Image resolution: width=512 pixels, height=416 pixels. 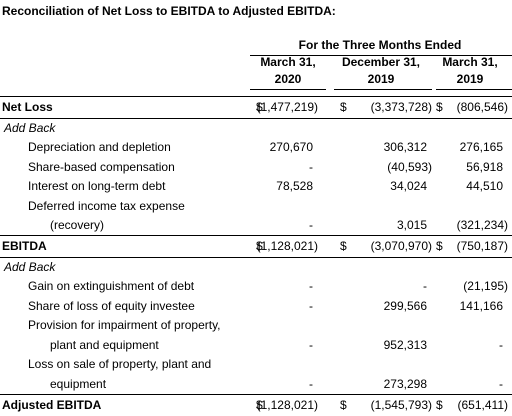 What do you see at coordinates (481, 147) in the screenshot?
I see `amount: 276,165` at bounding box center [481, 147].